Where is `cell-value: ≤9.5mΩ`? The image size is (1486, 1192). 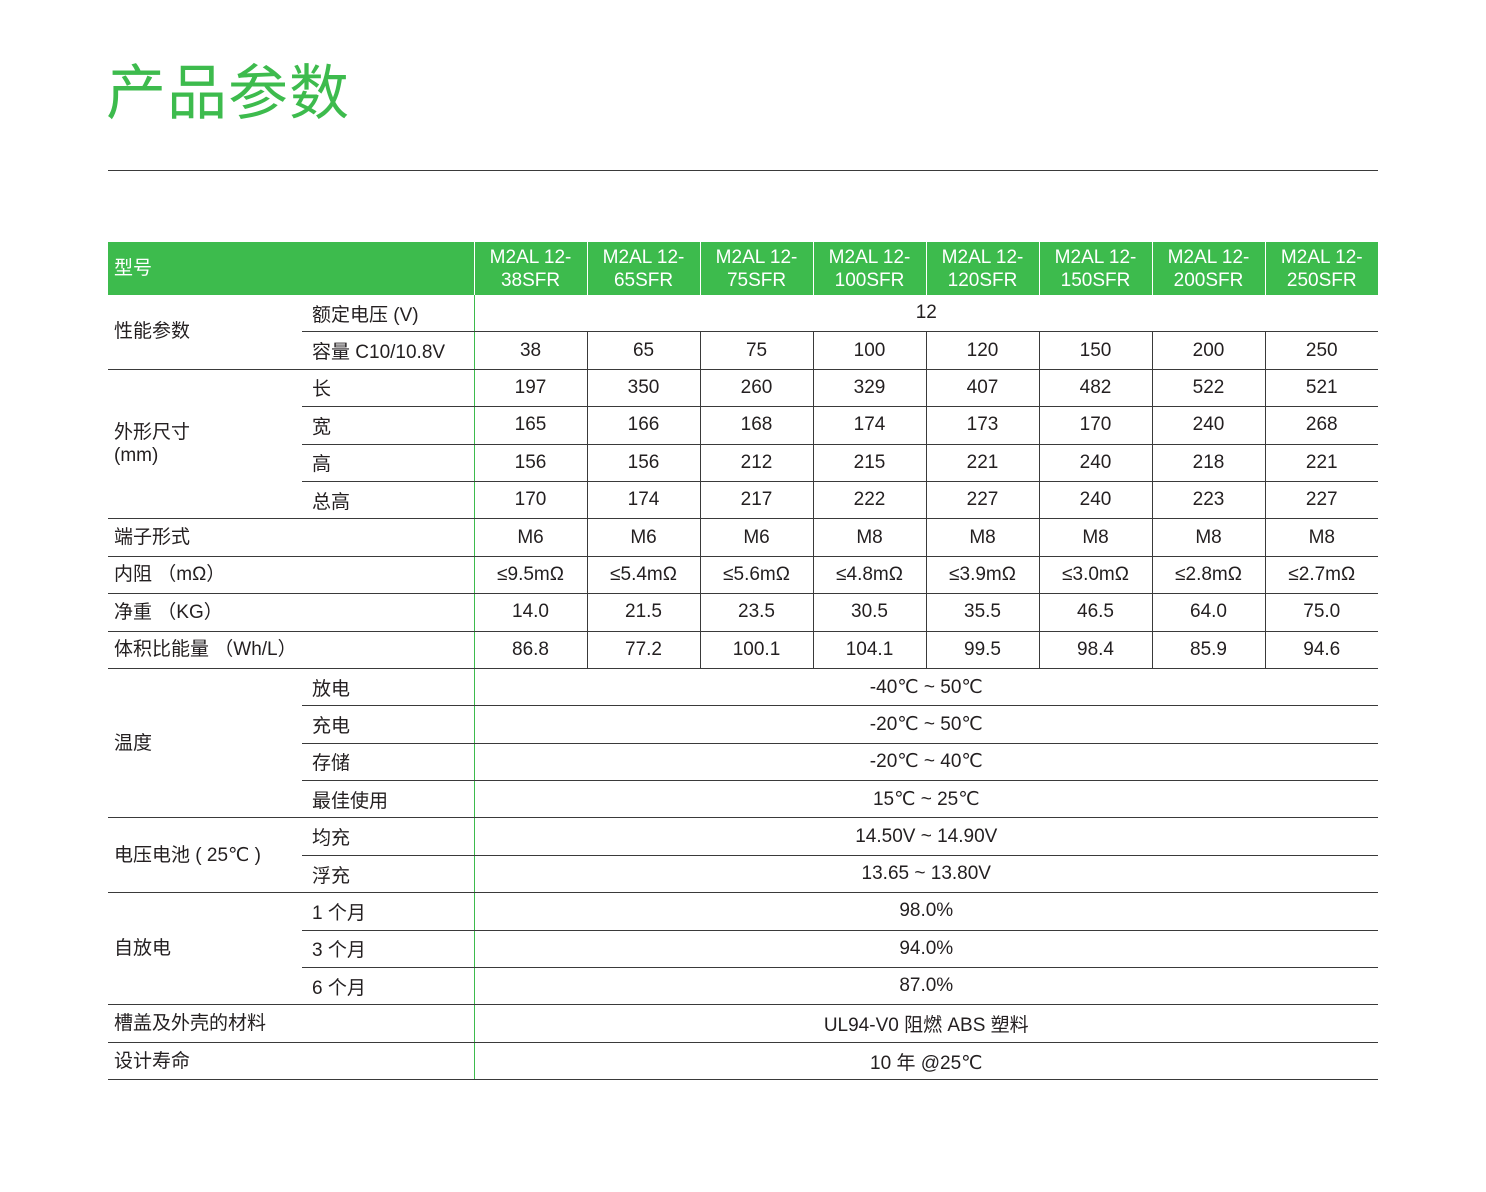
cell-value: ≤9.5mΩ is located at coordinates (530, 575).